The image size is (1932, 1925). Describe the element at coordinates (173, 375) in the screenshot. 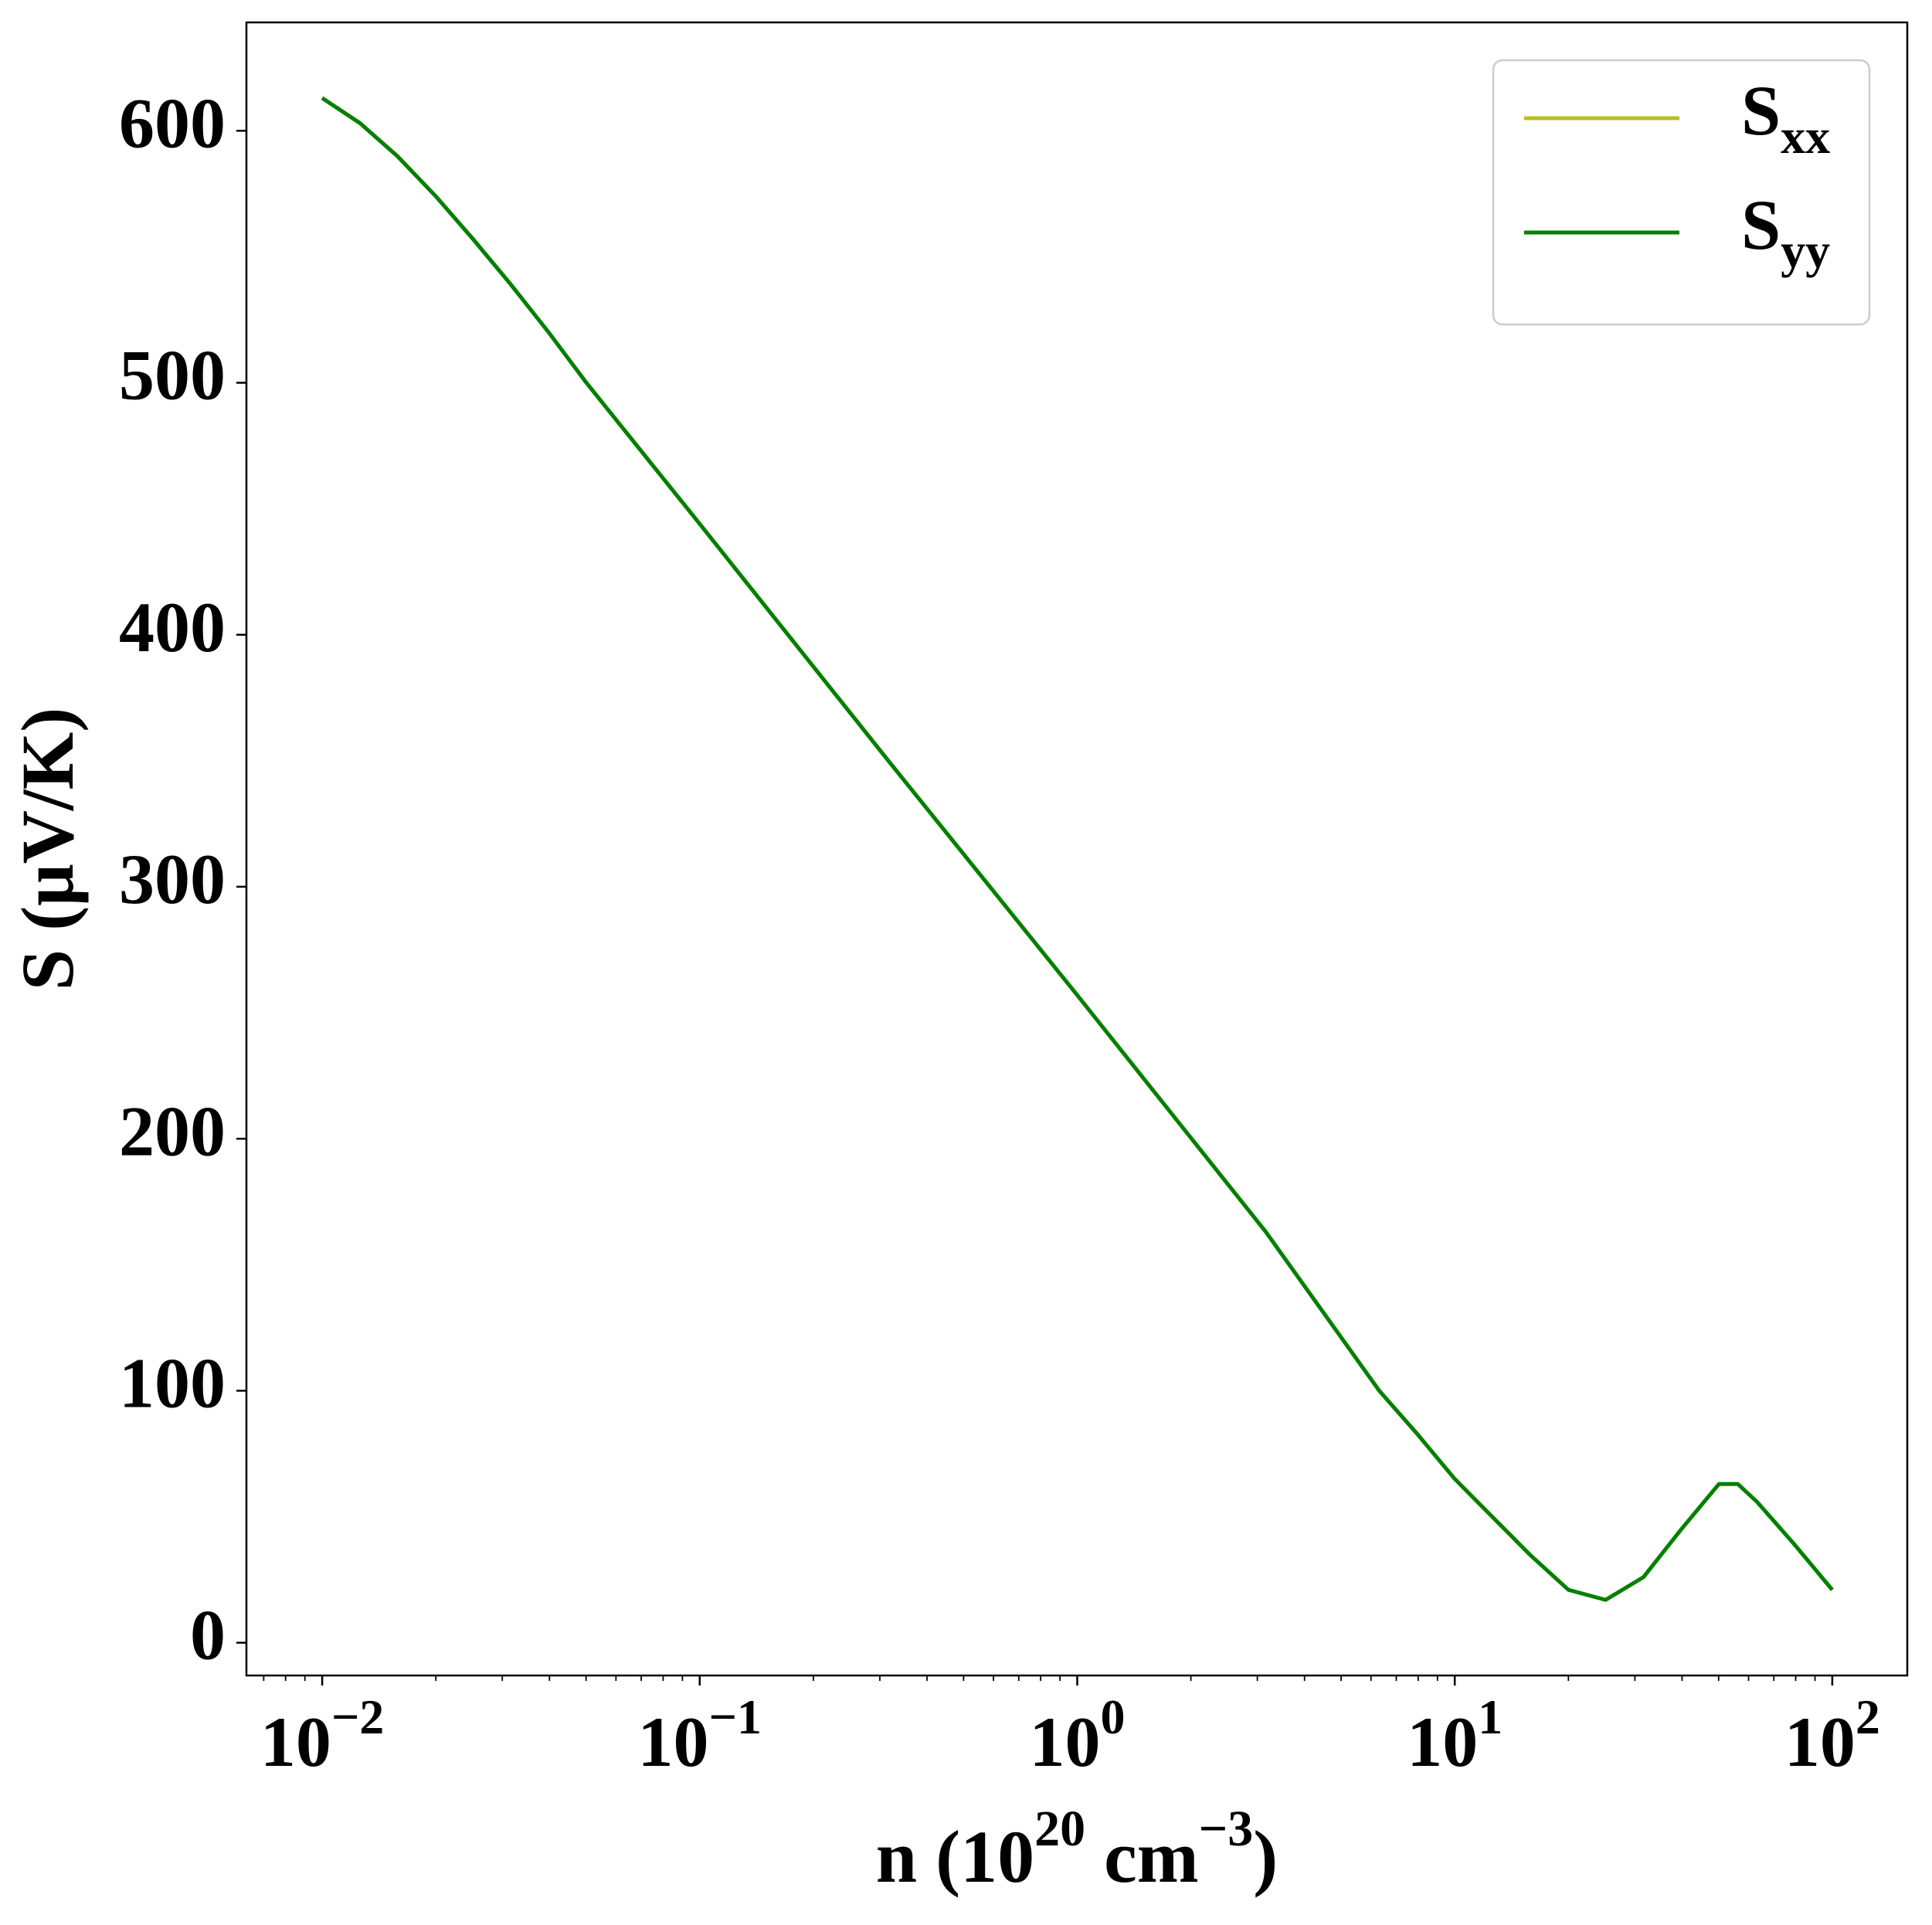

I see `y-tick-label: 500` at that location.